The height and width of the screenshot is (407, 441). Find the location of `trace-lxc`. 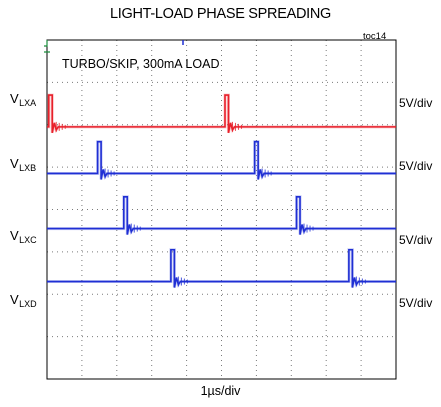

trace-lxc is located at coordinates (221, 215).